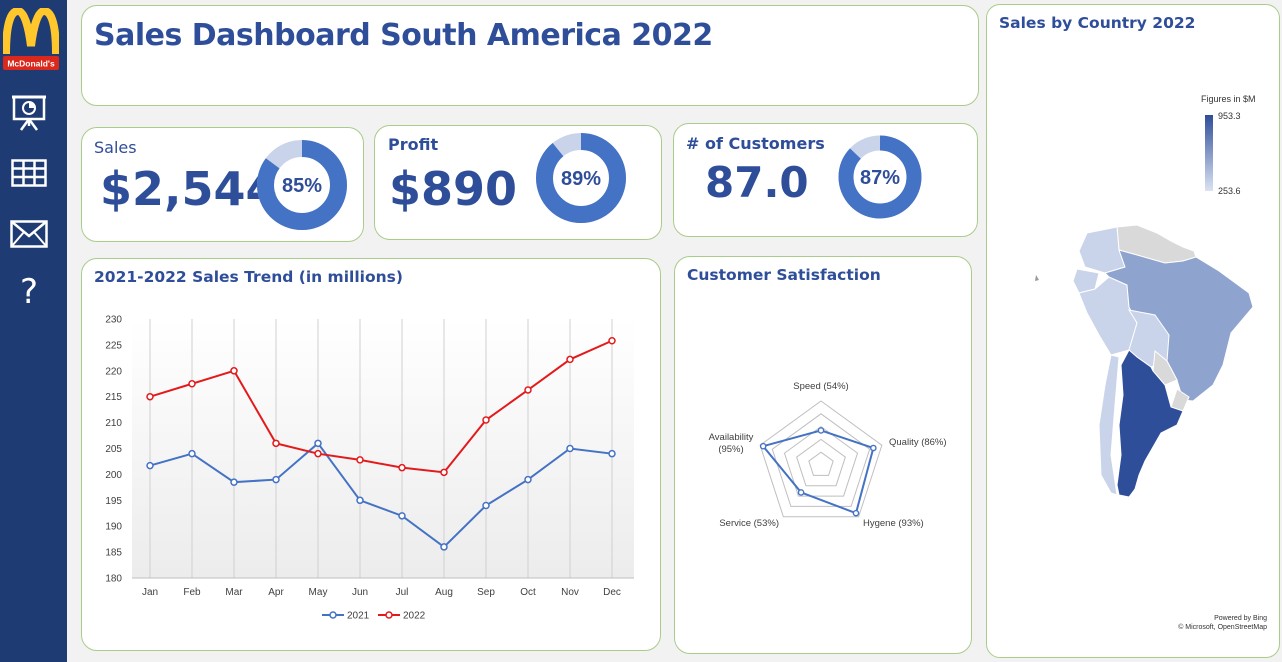  What do you see at coordinates (113, 397) in the screenshot?
I see `y-tick-label: 215` at bounding box center [113, 397].